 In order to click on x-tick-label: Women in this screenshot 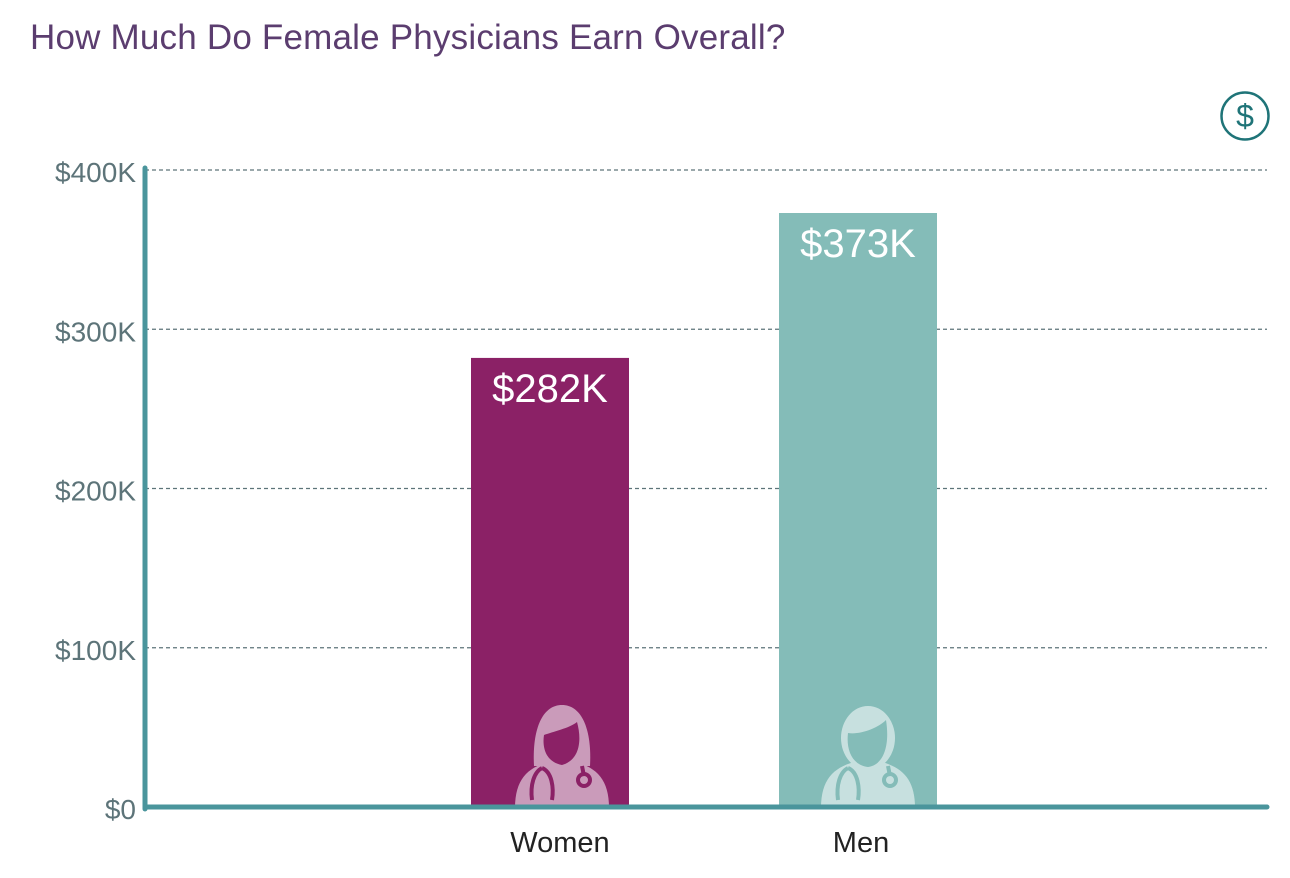, I will do `click(559, 843)`.